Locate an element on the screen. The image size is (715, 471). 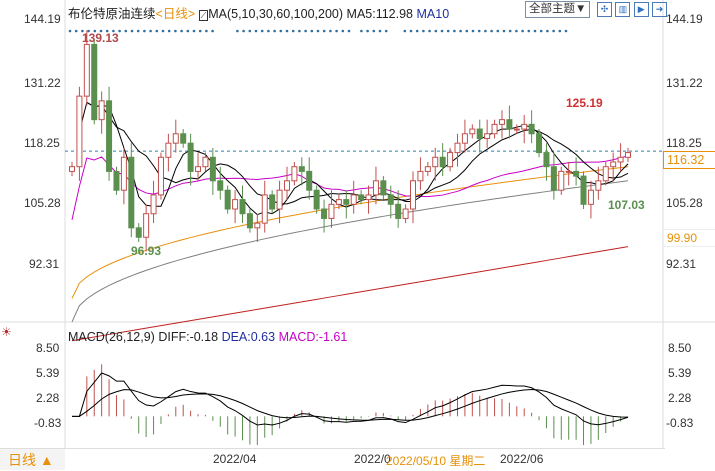
crosshair-icon: ✣ is located at coordinates (604, 9).